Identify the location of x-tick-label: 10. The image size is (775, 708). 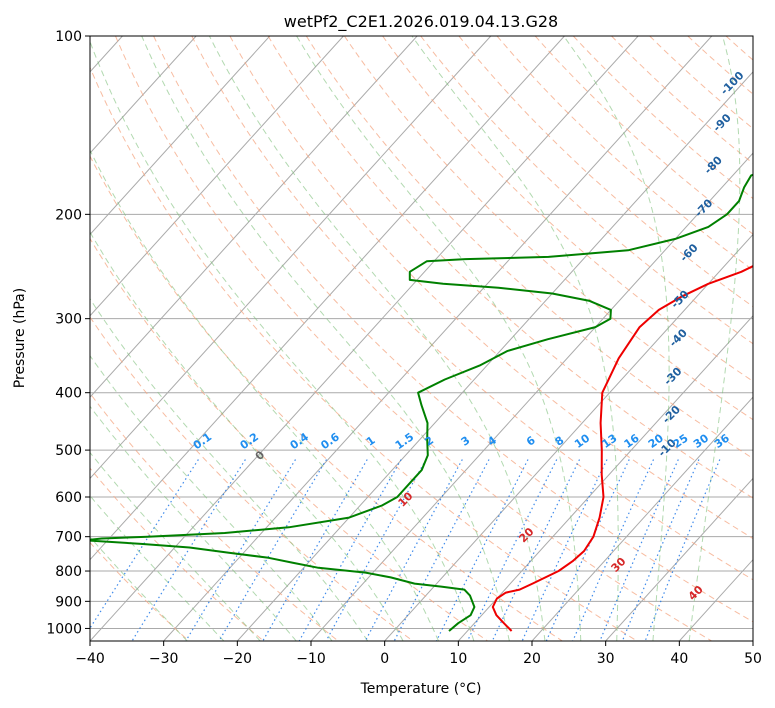
(458, 659).